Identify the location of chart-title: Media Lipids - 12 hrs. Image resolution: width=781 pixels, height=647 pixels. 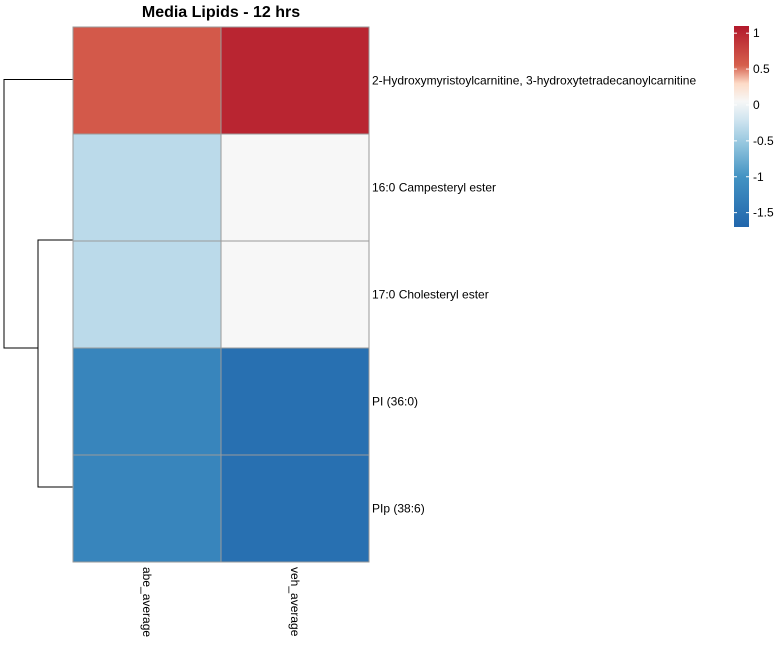
(221, 12).